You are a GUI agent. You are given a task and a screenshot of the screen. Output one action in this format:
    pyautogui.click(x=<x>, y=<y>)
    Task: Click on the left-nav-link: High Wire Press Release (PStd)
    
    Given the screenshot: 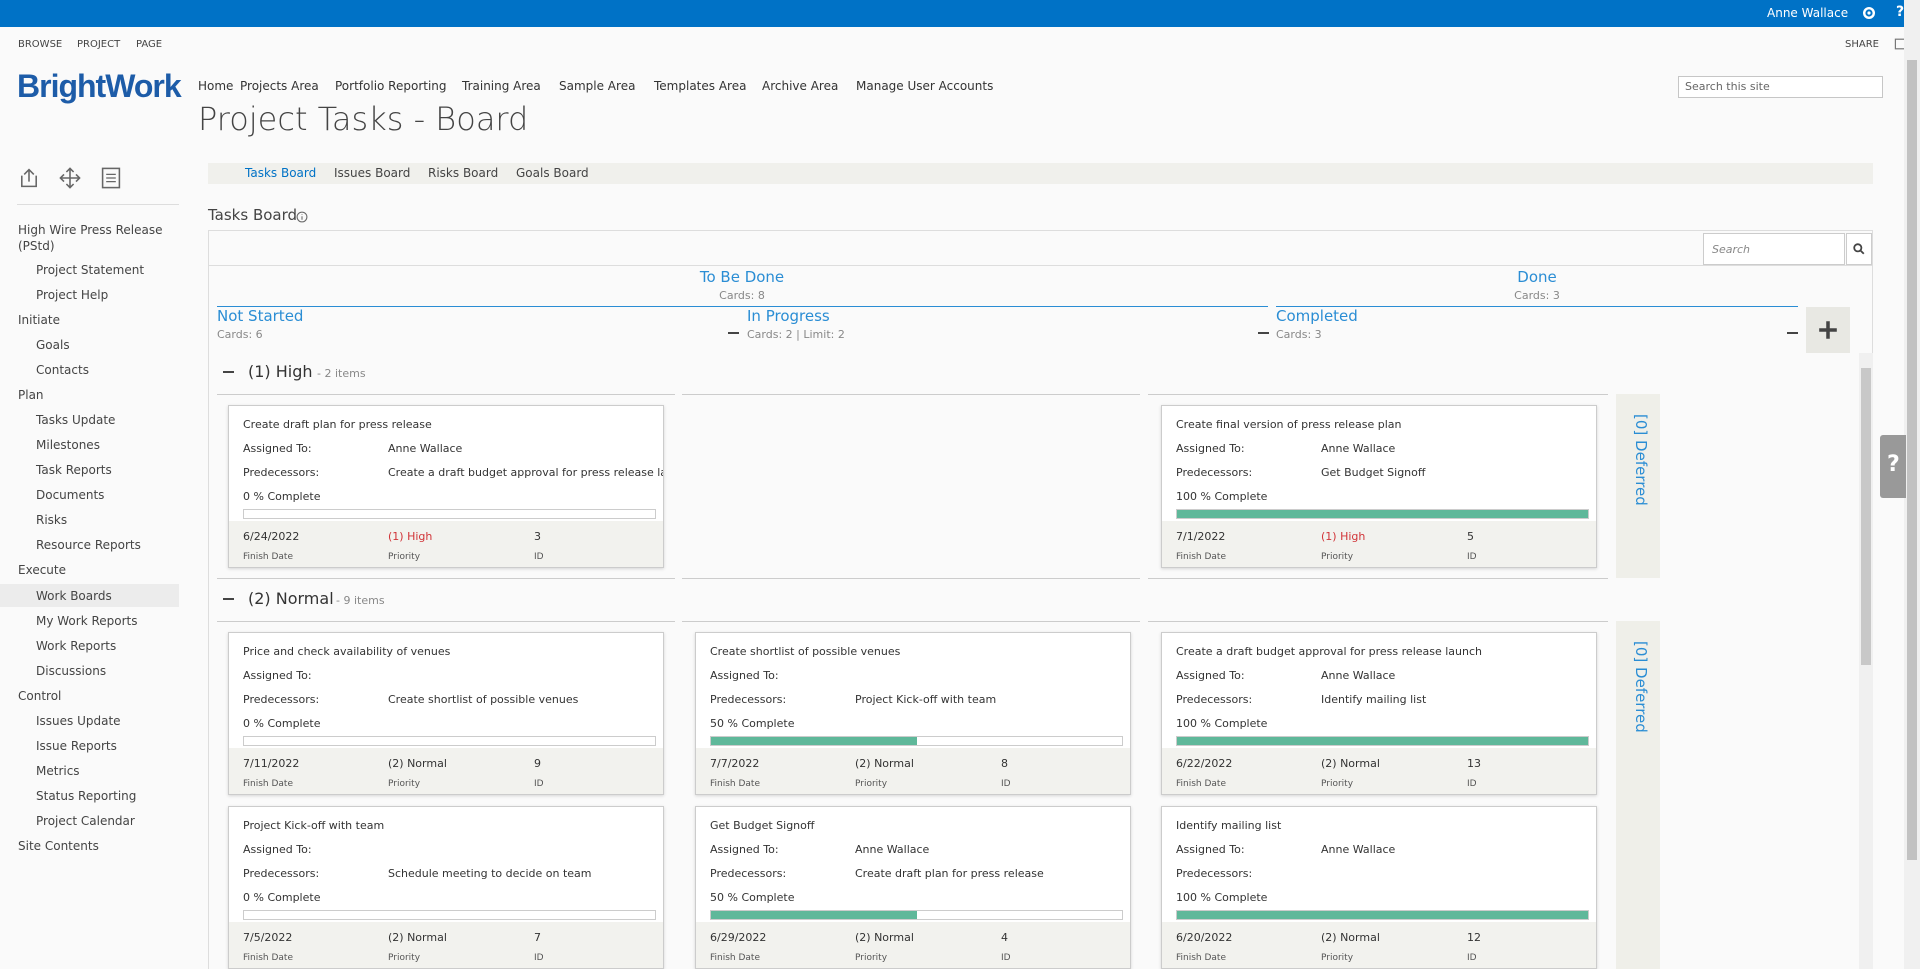 What is the action you would take?
    pyautogui.click(x=98, y=238)
    